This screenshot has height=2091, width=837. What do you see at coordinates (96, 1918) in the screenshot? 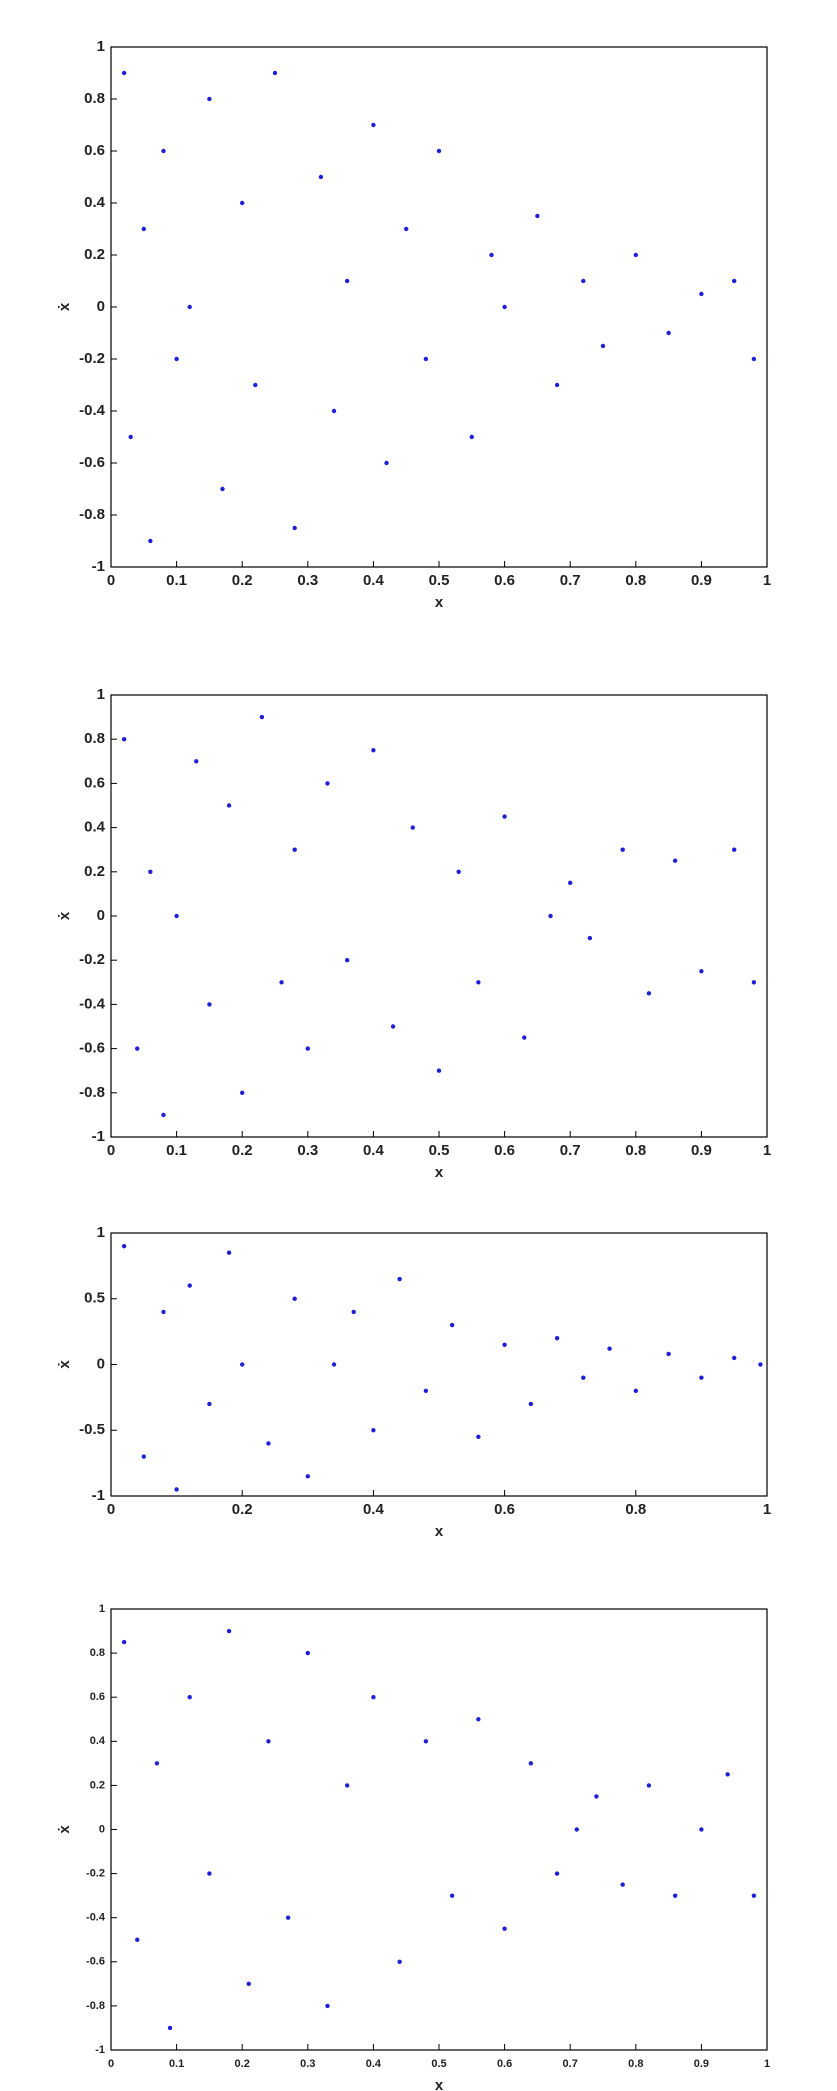
I see `y-tick-label: -0.4` at bounding box center [96, 1918].